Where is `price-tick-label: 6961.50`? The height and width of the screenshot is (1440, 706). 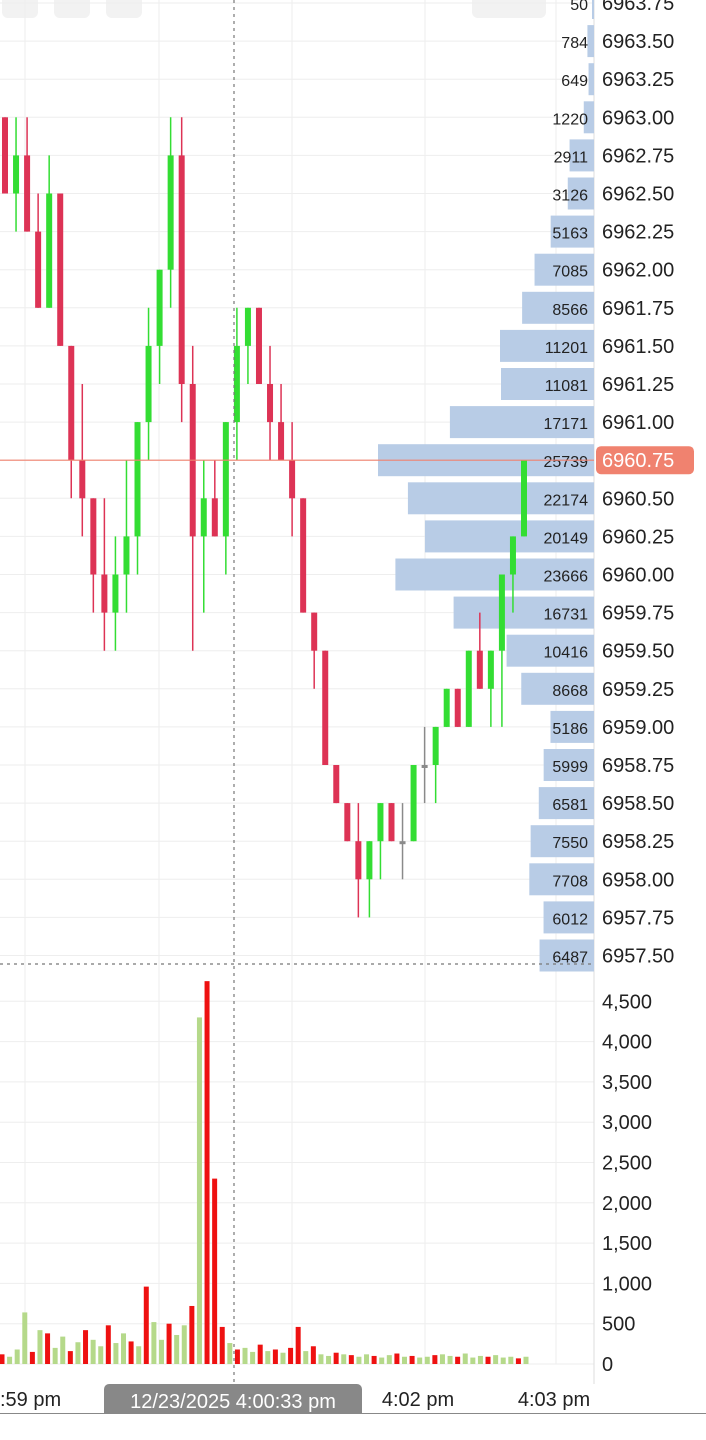
price-tick-label: 6961.50 is located at coordinates (638, 347).